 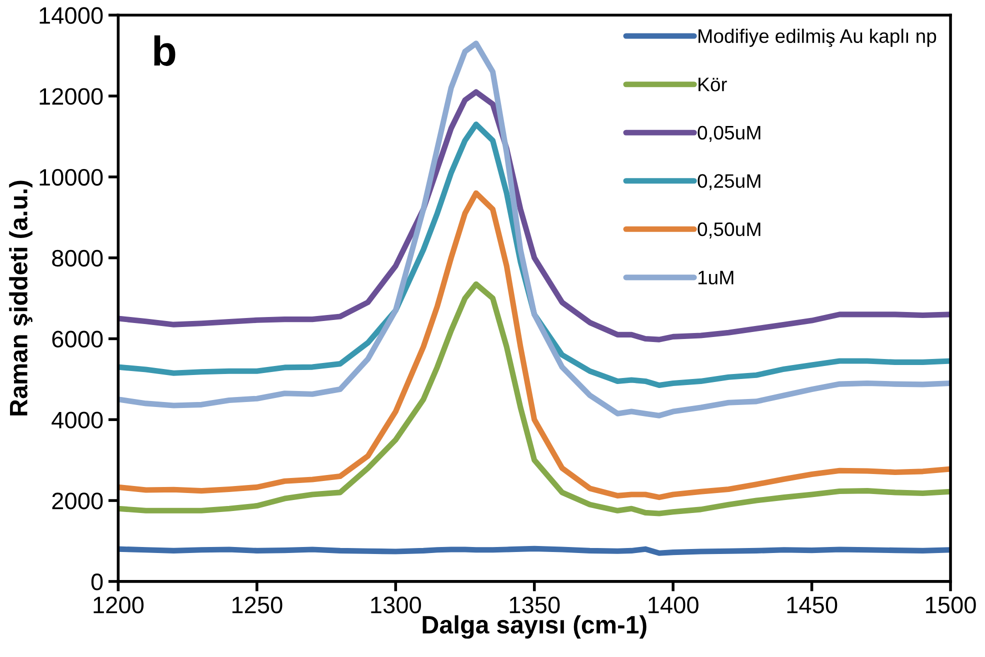 What do you see at coordinates (729, 230) in the screenshot?
I see `legend-label: 0,50uM` at bounding box center [729, 230].